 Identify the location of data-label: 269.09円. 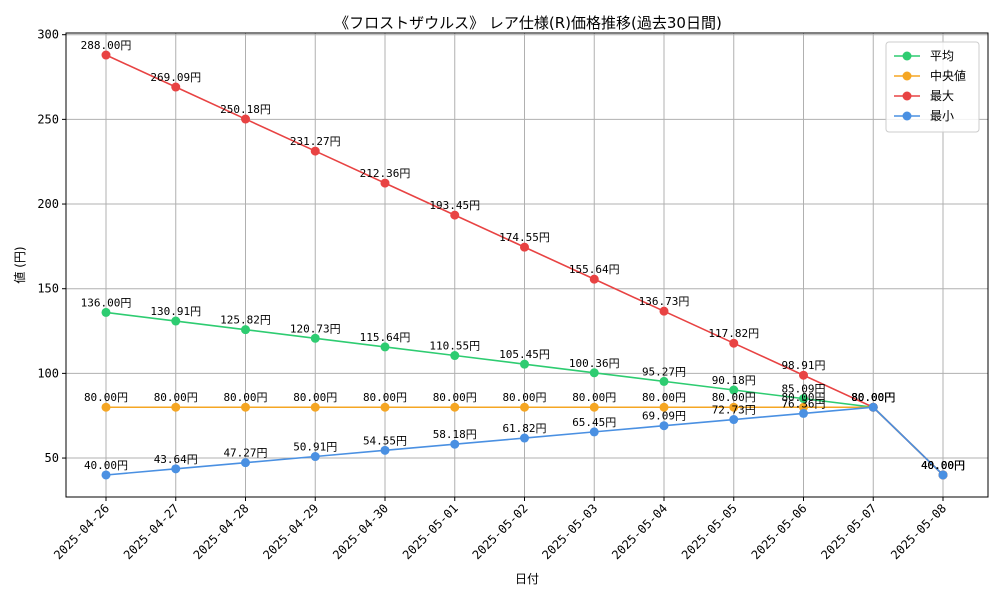
(175, 77).